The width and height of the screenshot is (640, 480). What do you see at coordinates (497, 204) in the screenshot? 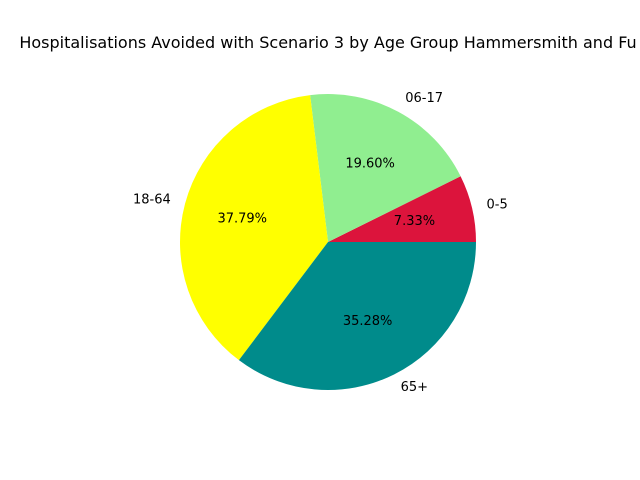
I see `slice-label-0-5: 0-5` at bounding box center [497, 204].